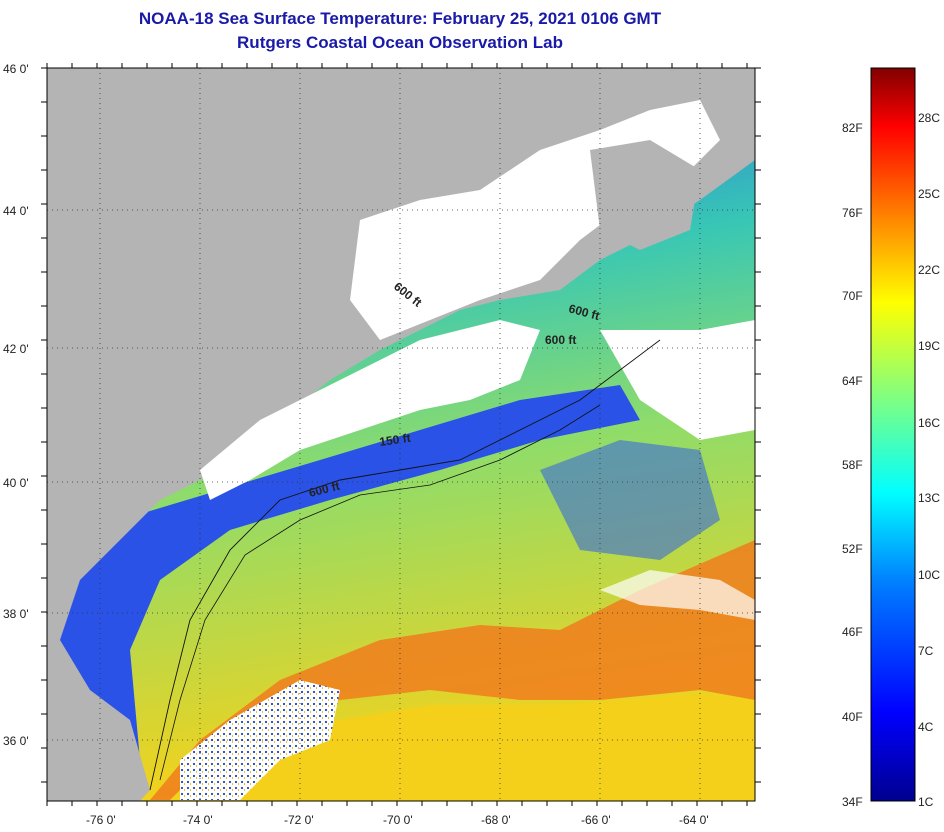  What do you see at coordinates (852, 802) in the screenshot?
I see `colorbar-f-label: 34F` at bounding box center [852, 802].